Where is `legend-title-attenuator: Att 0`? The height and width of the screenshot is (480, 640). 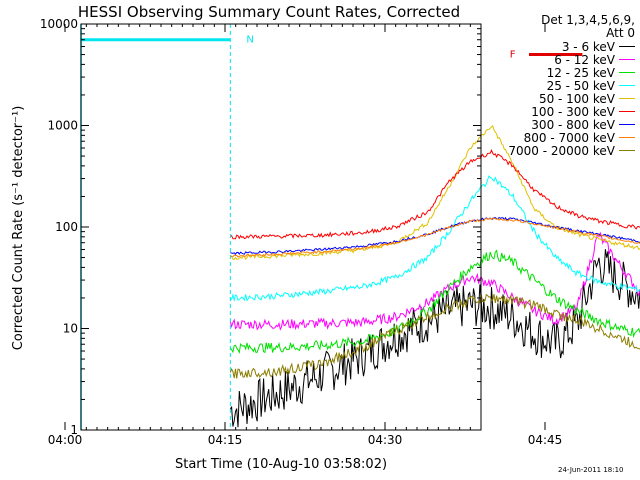
legend-title-attenuator: Att 0 is located at coordinates (620, 33).